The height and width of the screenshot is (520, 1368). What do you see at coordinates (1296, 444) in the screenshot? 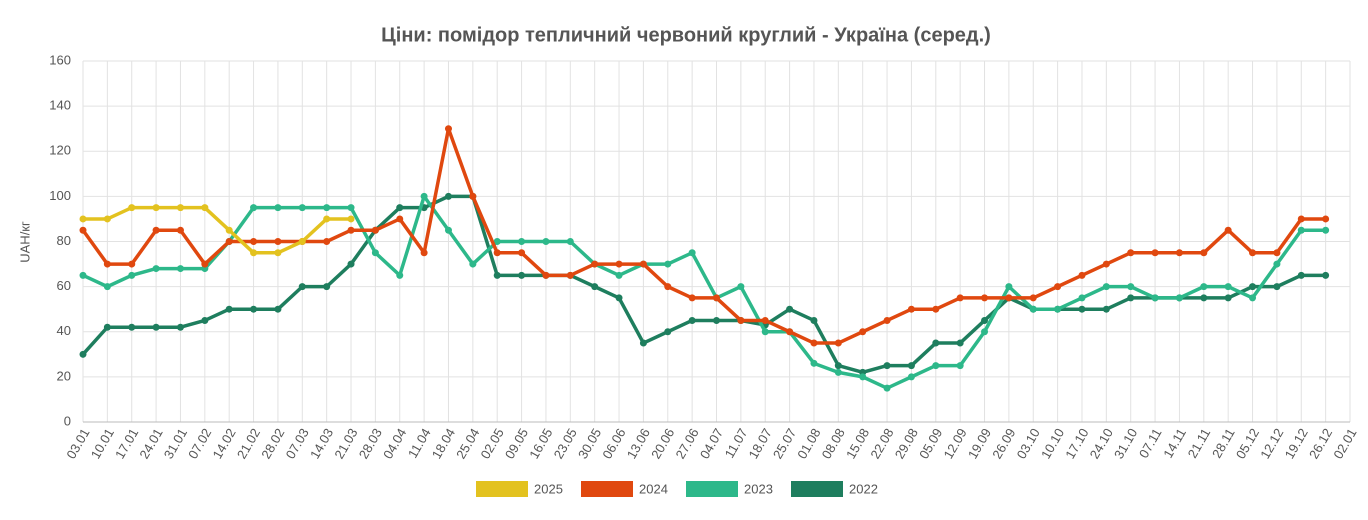
I see `x-tick-label: 19.12` at bounding box center [1296, 444].